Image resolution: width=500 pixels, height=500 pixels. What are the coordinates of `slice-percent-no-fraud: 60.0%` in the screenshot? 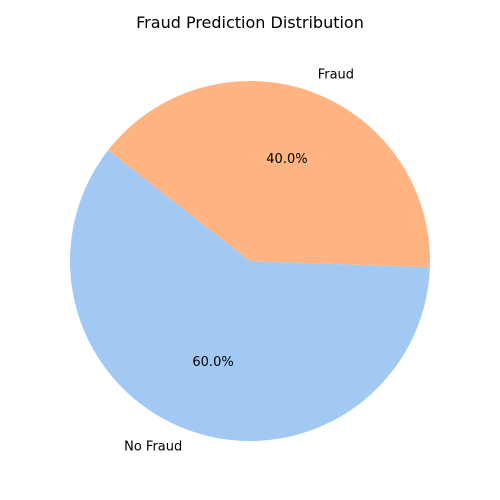 It's located at (212, 362).